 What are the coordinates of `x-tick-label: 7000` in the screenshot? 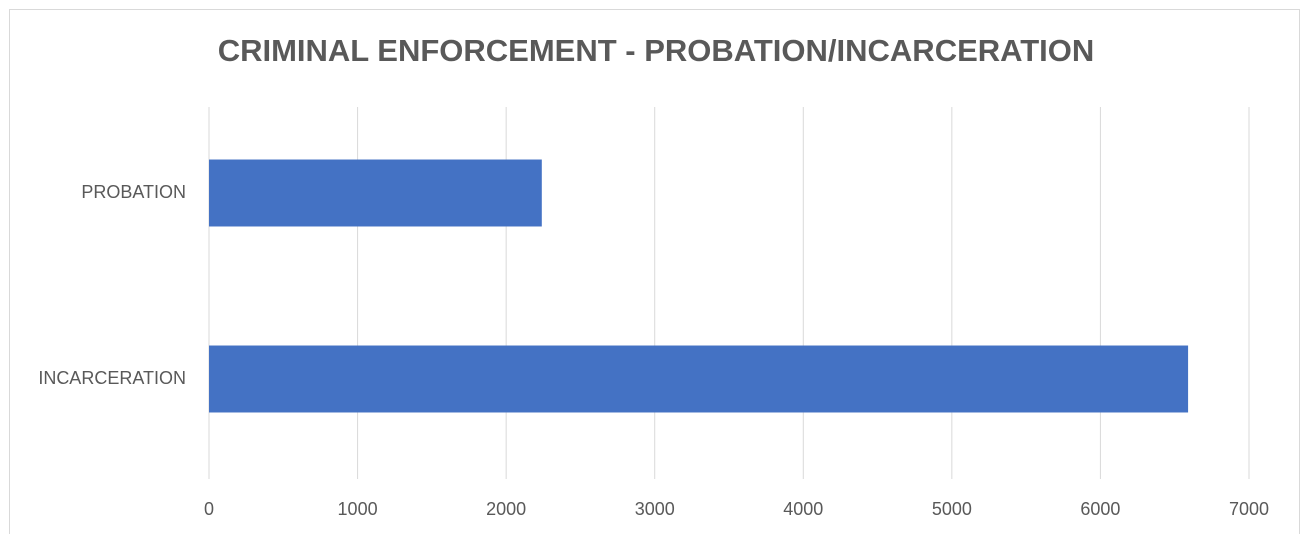 It's located at (1249, 509).